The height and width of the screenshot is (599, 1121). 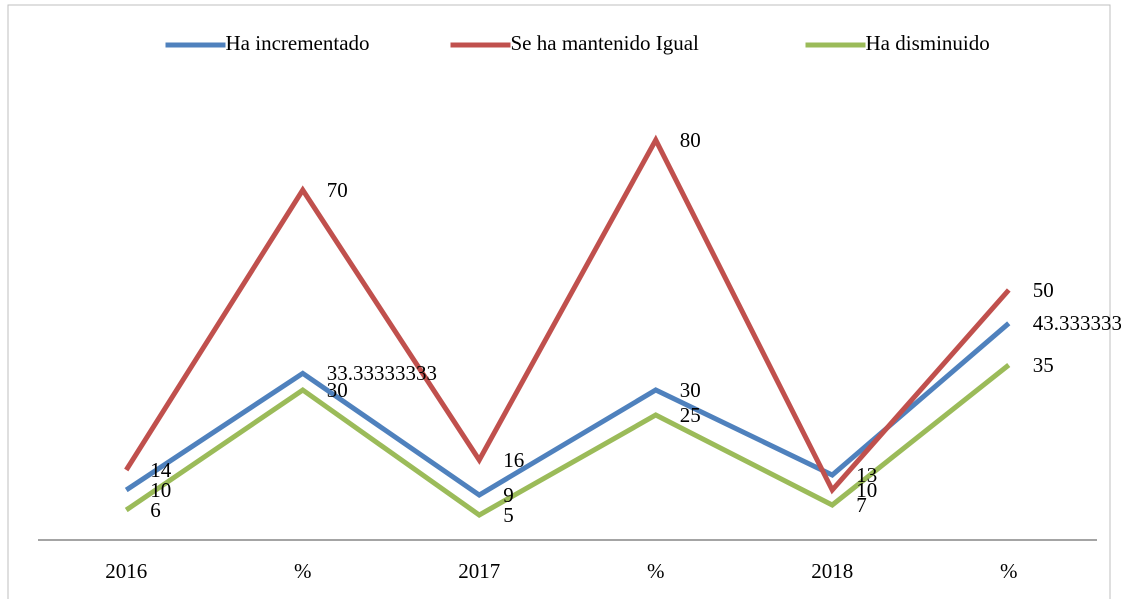 What do you see at coordinates (690, 415) in the screenshot?
I see `data-label: 25` at bounding box center [690, 415].